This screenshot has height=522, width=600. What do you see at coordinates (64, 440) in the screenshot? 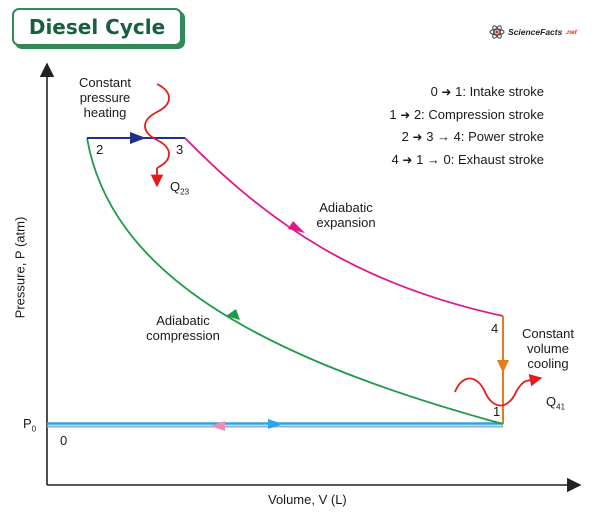
I see `point-0-label: 0` at bounding box center [64, 440].